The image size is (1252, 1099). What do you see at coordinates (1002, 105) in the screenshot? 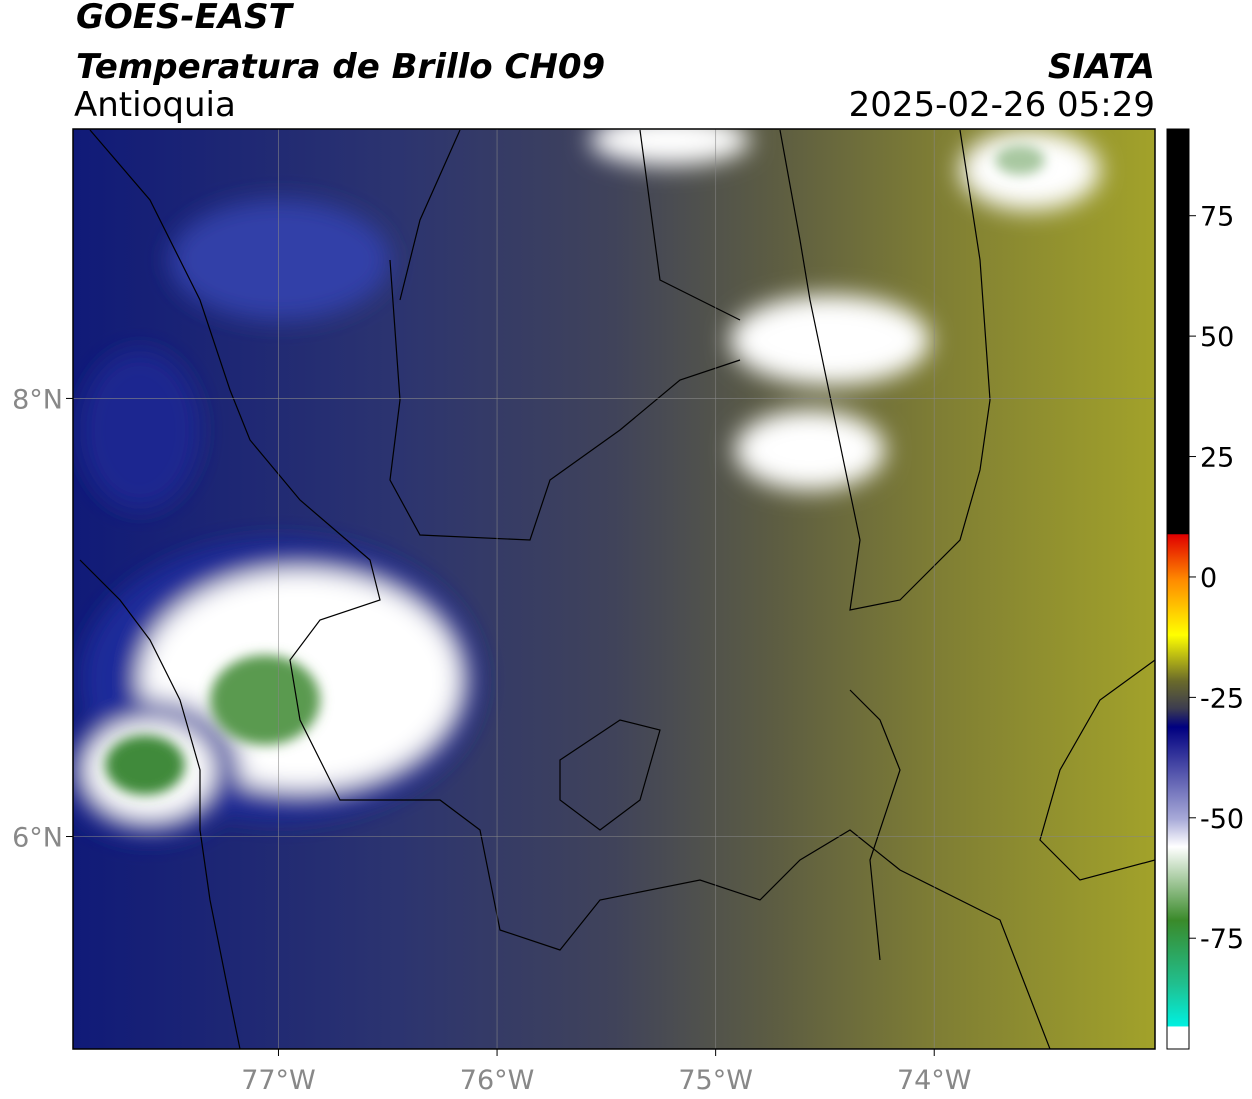
I see `datetime: 2025-02-26 05:29` at bounding box center [1002, 105].